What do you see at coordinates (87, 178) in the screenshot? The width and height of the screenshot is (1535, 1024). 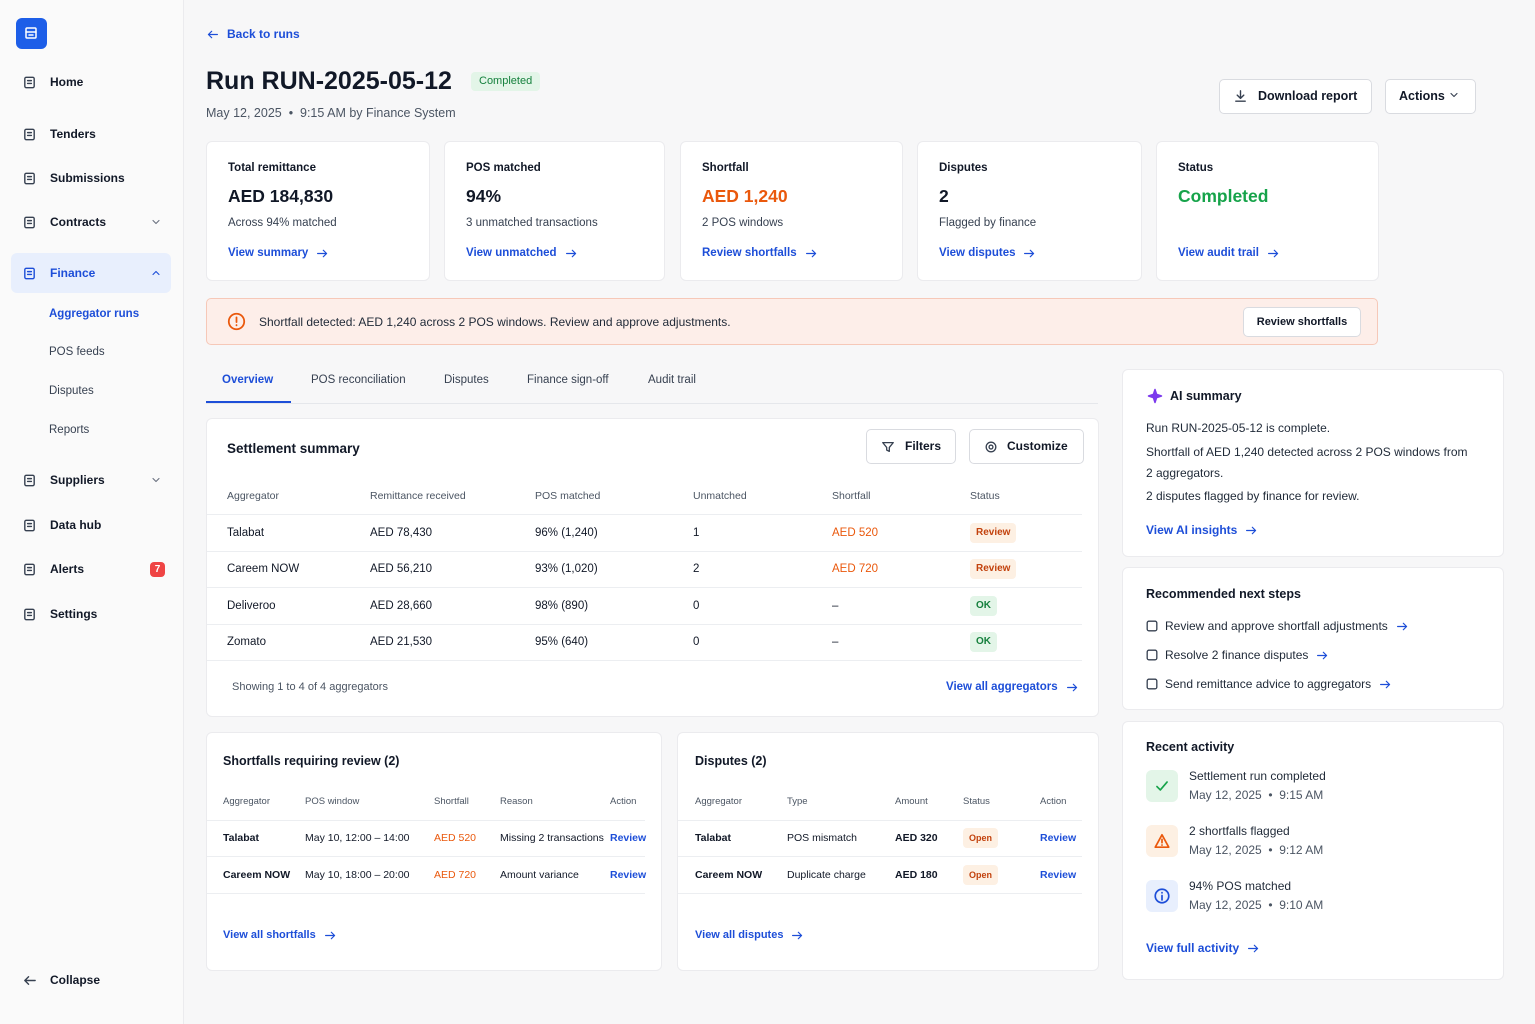 I see `nav-item: Submissions` at bounding box center [87, 178].